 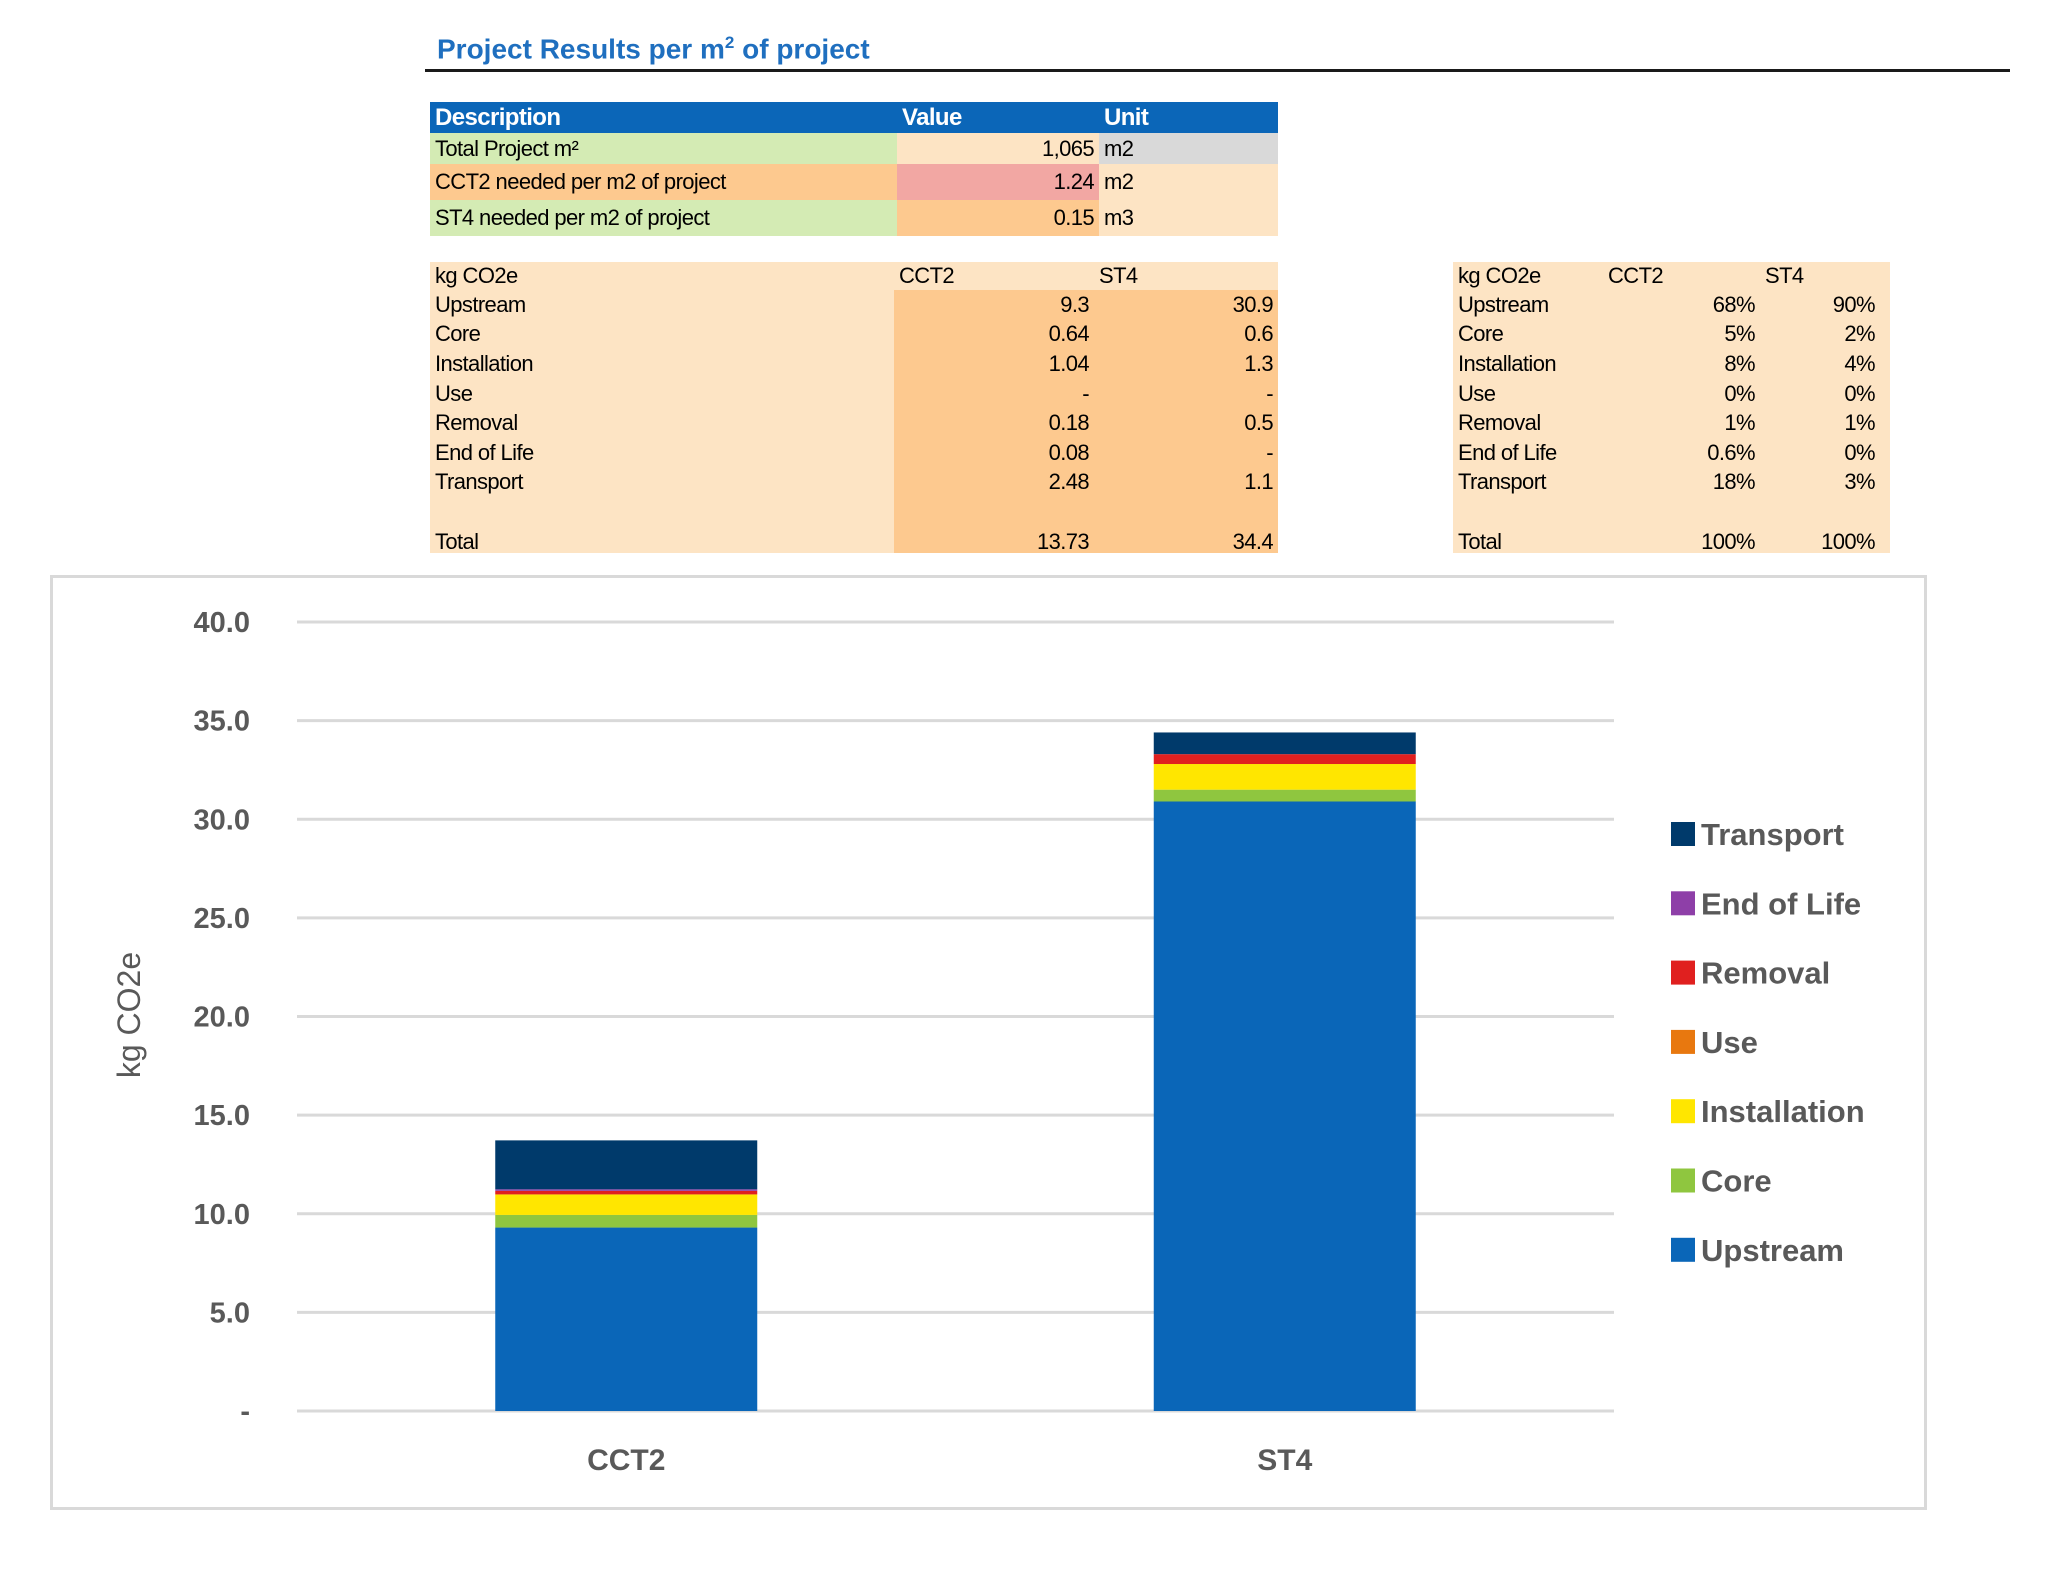 I want to click on row-removal: Removal 1% 1%, so click(x=1671, y=423).